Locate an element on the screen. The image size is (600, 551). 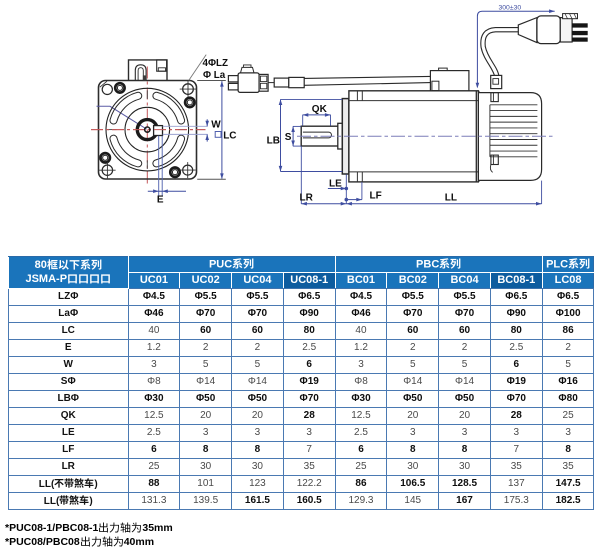
svg-text: E is located at coordinates (160, 200).